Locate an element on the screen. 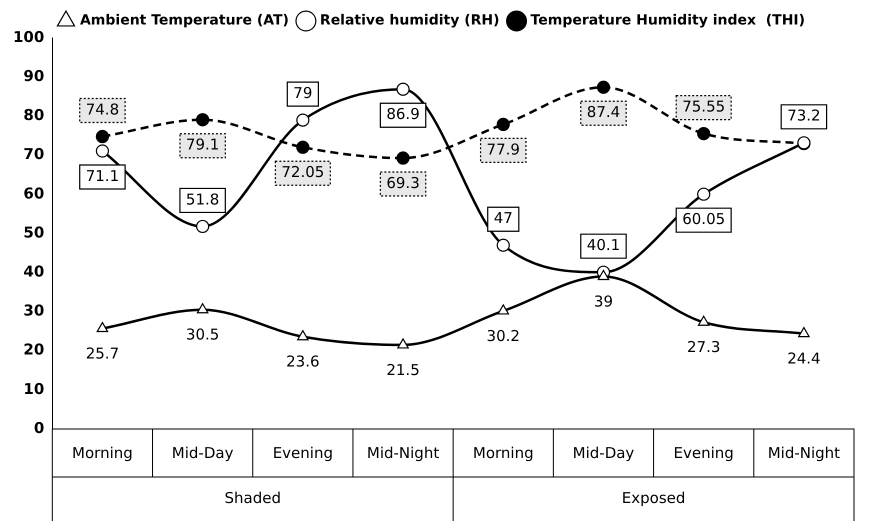 This screenshot has width=894, height=527. data-label: 72.05 is located at coordinates (302, 172).